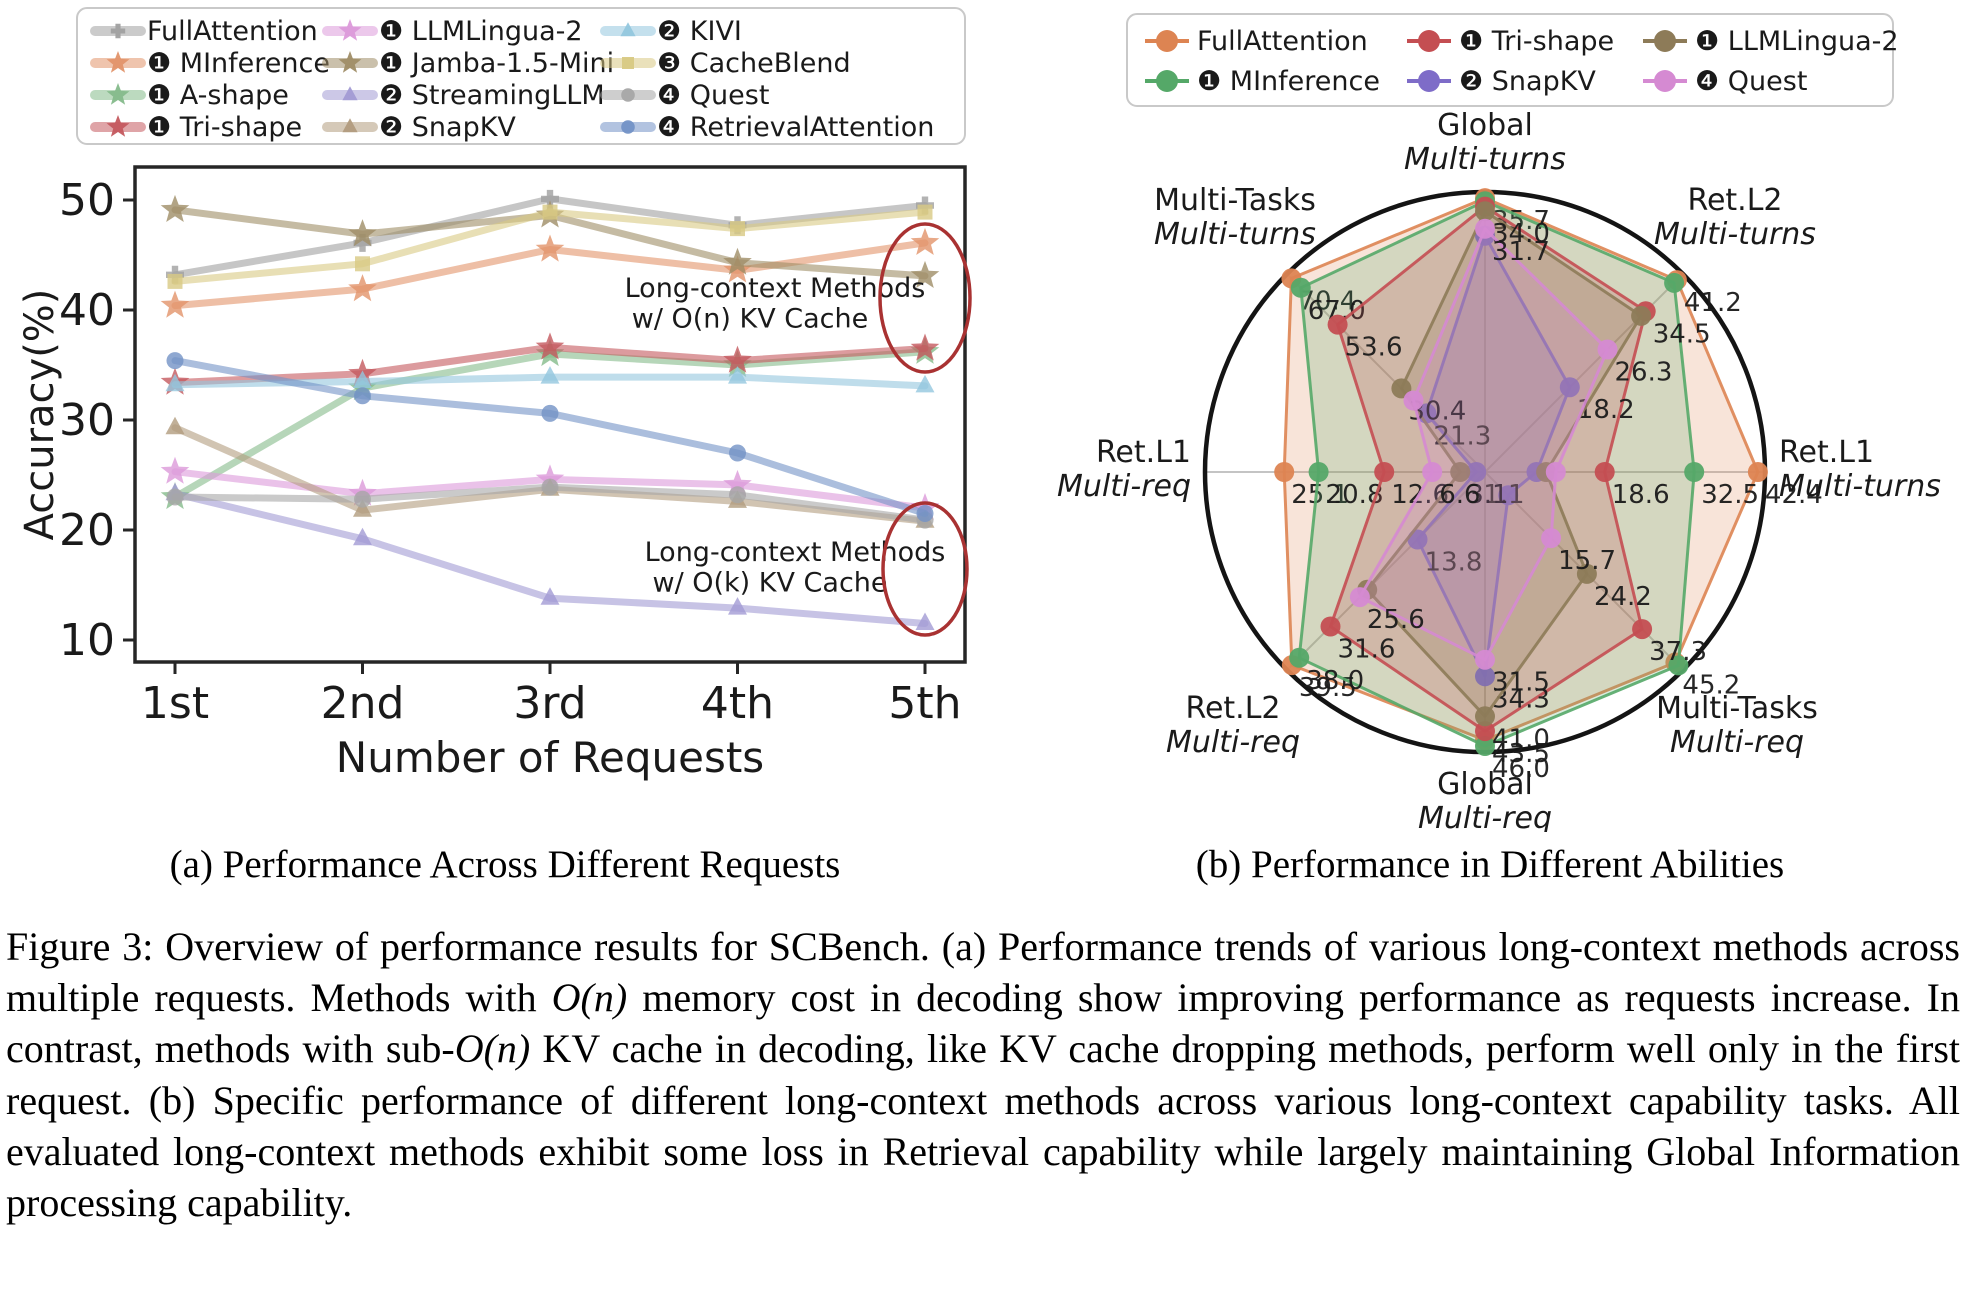 The height and width of the screenshot is (1306, 1970). What do you see at coordinates (1644, 372) in the screenshot?
I see `radar-value-label: 26.3` at bounding box center [1644, 372].